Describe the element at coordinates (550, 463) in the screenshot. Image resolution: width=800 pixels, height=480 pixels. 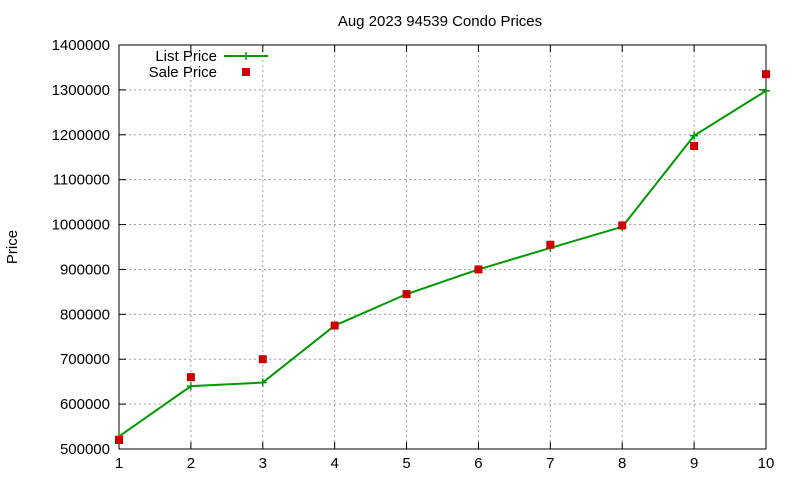
I see `x-tick-label: 7` at that location.